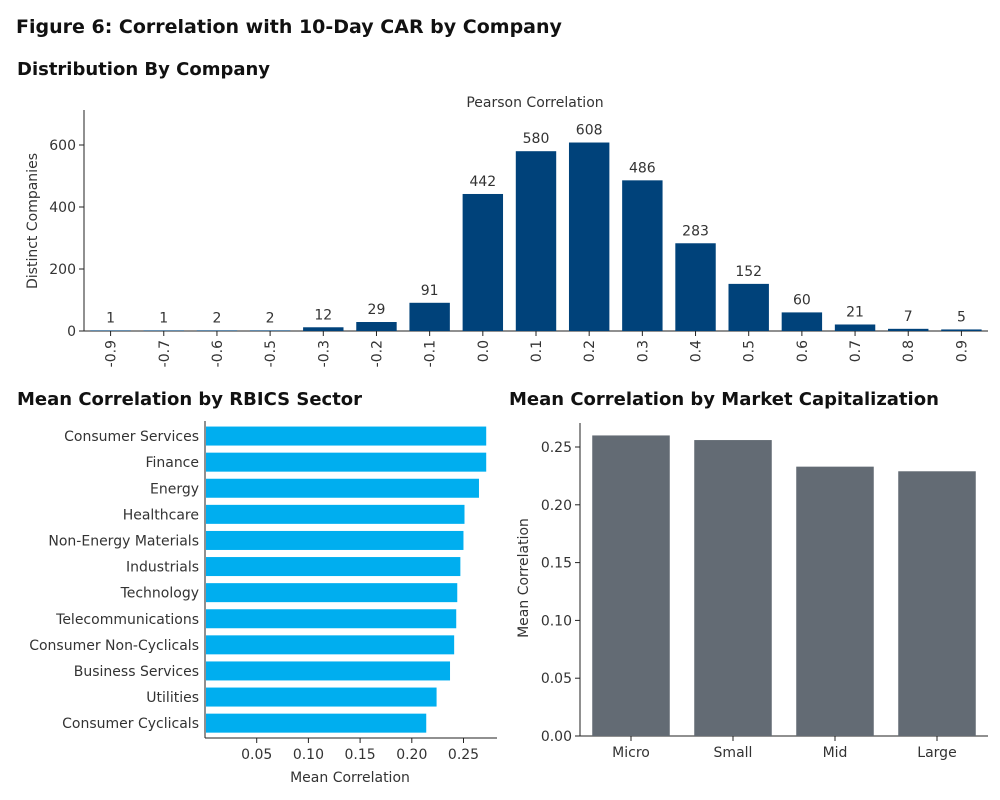 This screenshot has width=1000, height=800. I want to click on histogram-data-label: 442, so click(482, 182).